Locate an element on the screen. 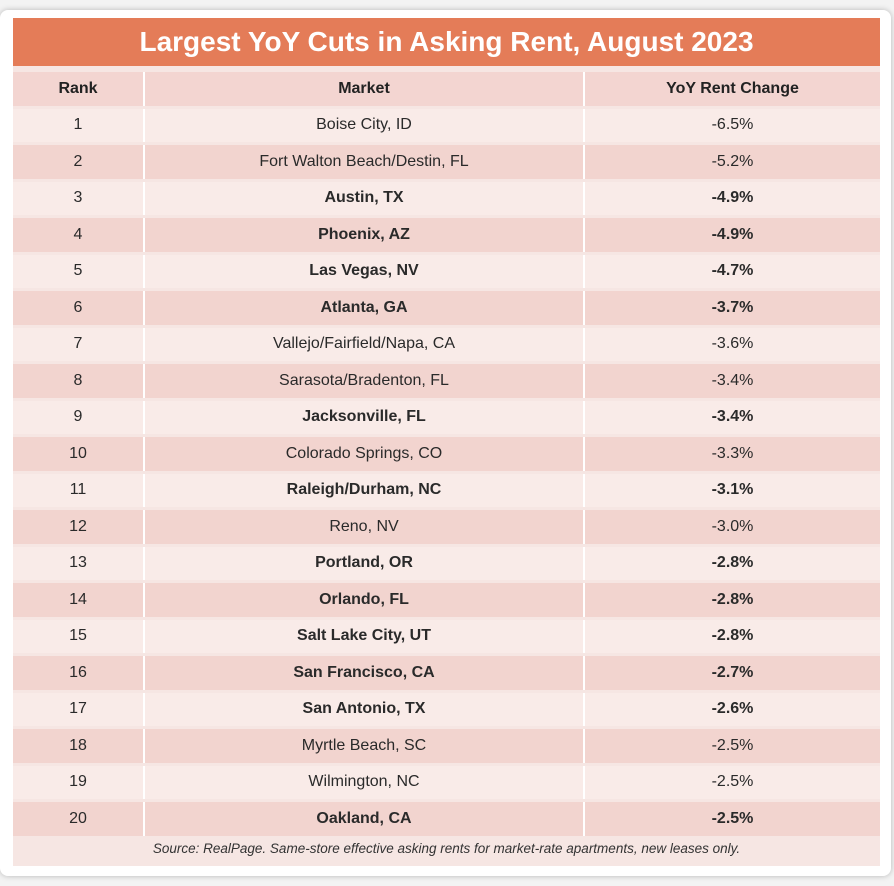  table-row: 5 Las Vegas, NV -4.7% is located at coordinates (446, 271).